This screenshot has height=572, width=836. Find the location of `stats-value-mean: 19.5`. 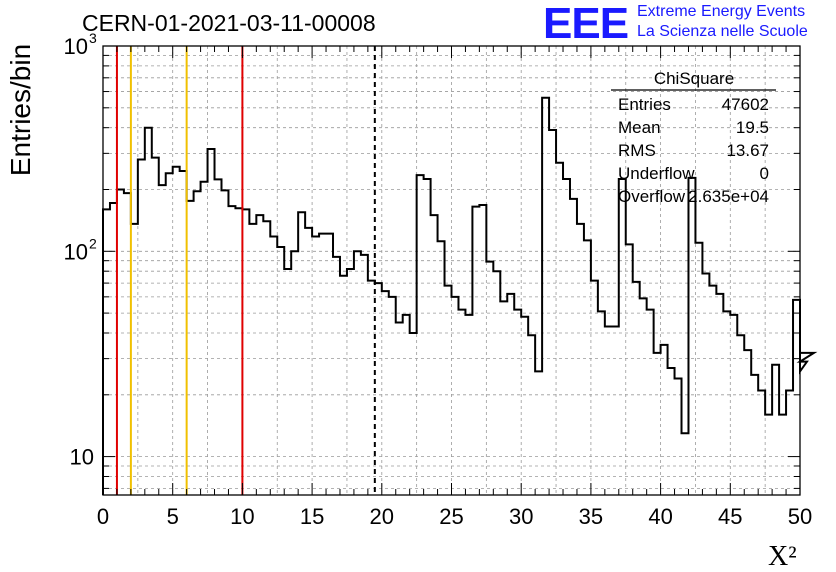

stats-value-mean: 19.5 is located at coordinates (752, 127).